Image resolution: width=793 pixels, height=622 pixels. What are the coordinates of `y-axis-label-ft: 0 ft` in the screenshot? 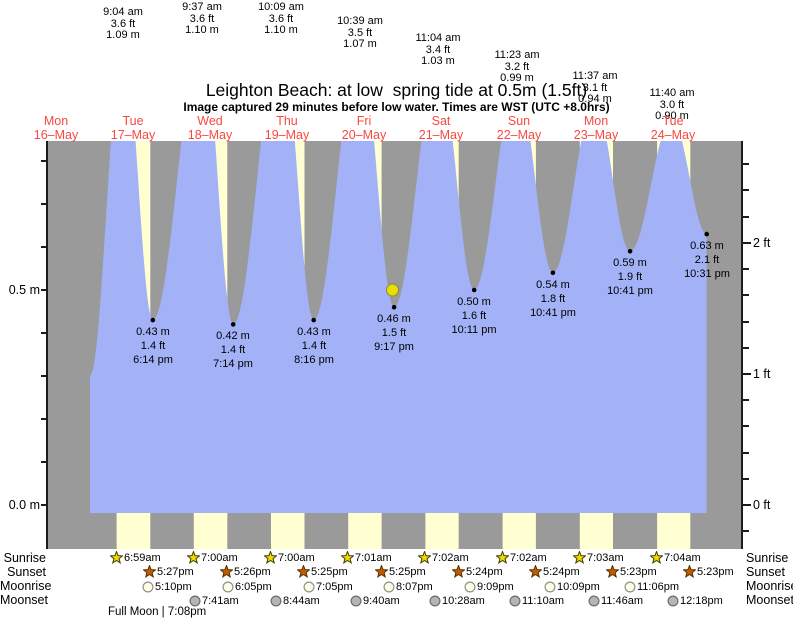 It's located at (762, 505).